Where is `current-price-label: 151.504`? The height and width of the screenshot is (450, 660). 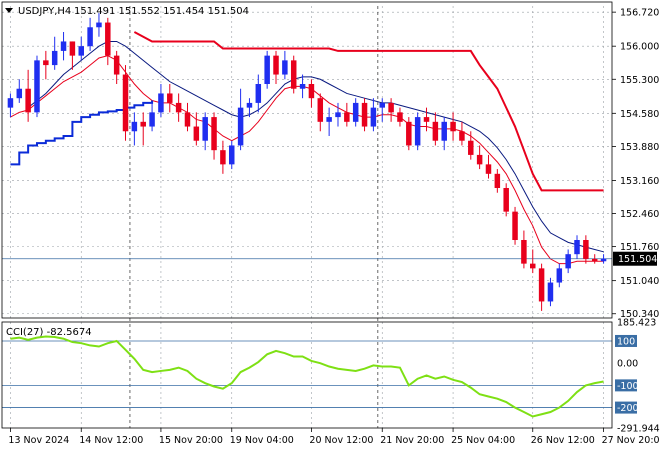 current-price-label: 151.504 is located at coordinates (637, 259).